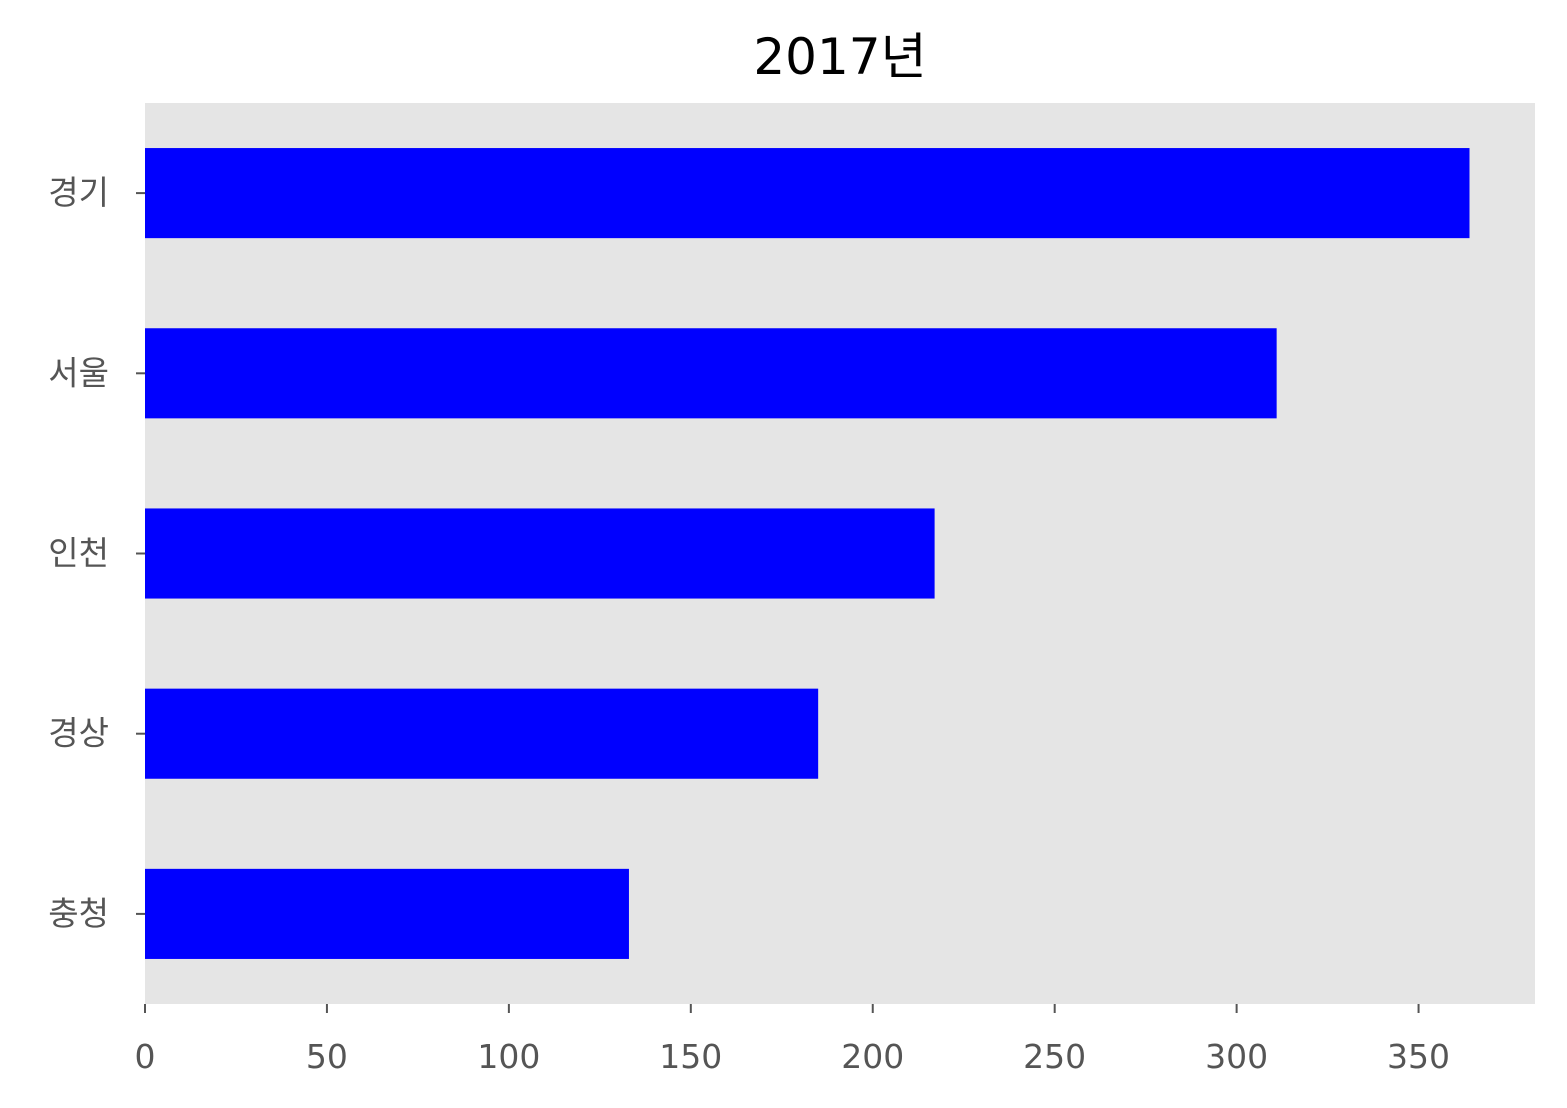 The width and height of the screenshot is (1567, 1108). What do you see at coordinates (690, 1056) in the screenshot?
I see `x-tick-label-3: 150` at bounding box center [690, 1056].